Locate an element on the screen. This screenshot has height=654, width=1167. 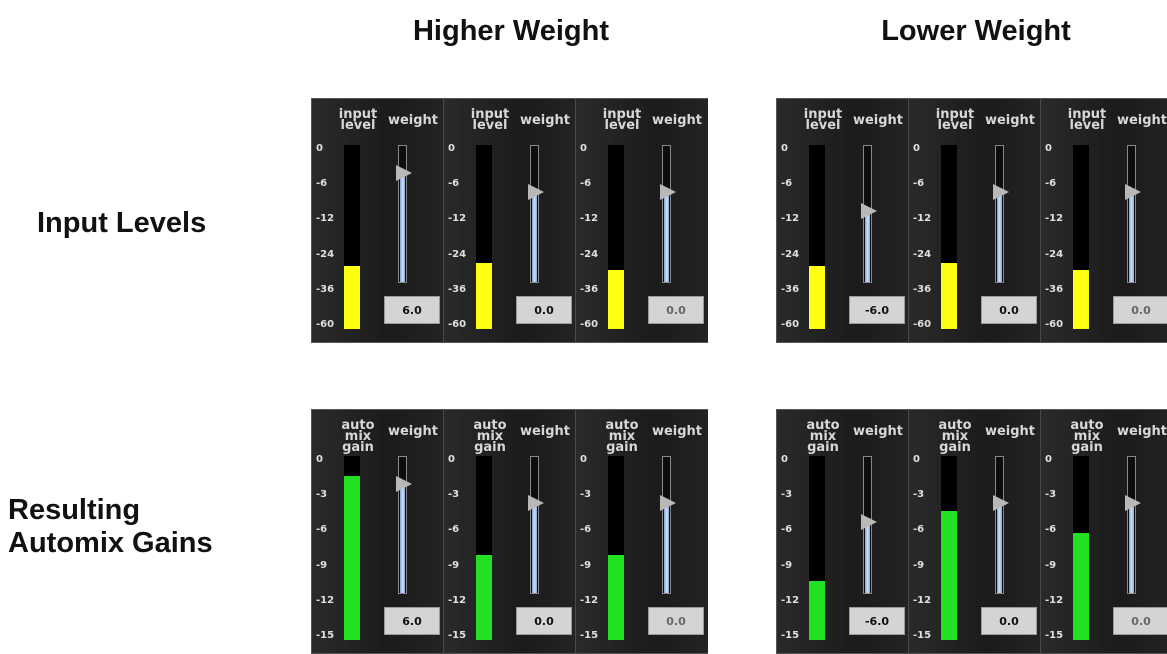
meter-scale: 0 -3 -6 -9 -12 -15 is located at coordinates (461, 548).